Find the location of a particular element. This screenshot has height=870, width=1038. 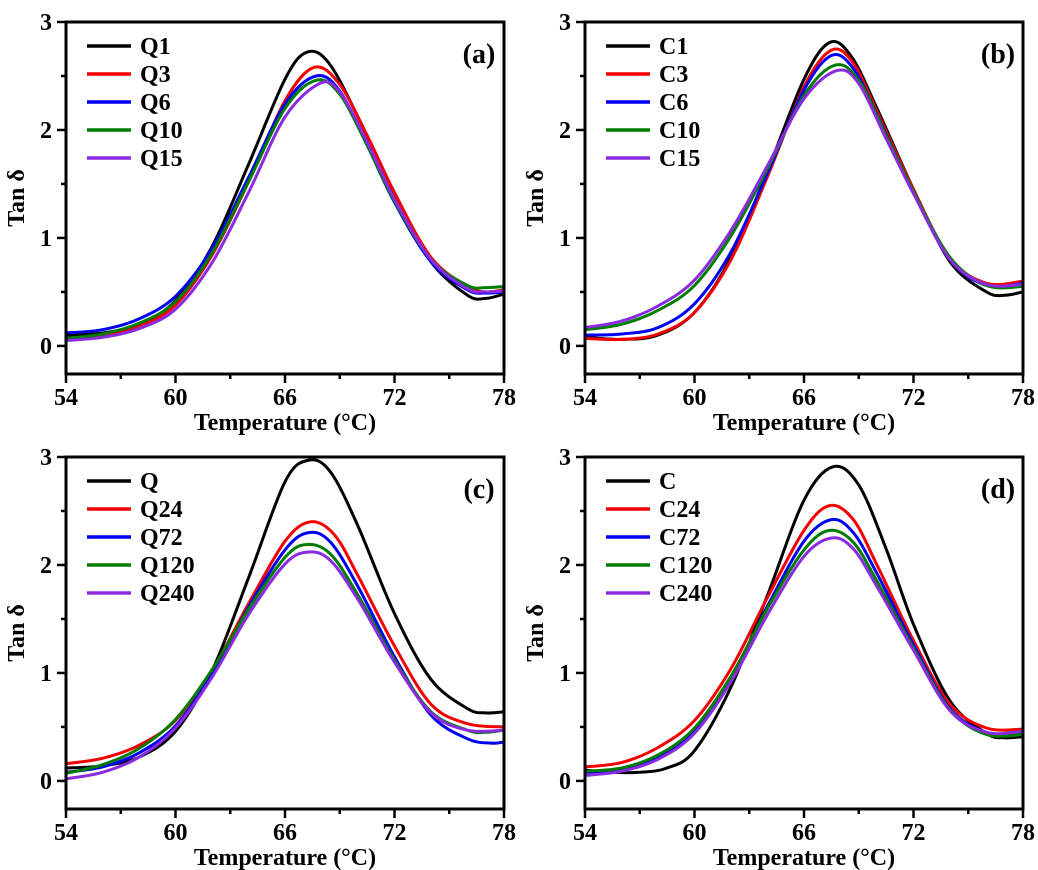

legend-label-q10: Q10 is located at coordinates (161, 131).